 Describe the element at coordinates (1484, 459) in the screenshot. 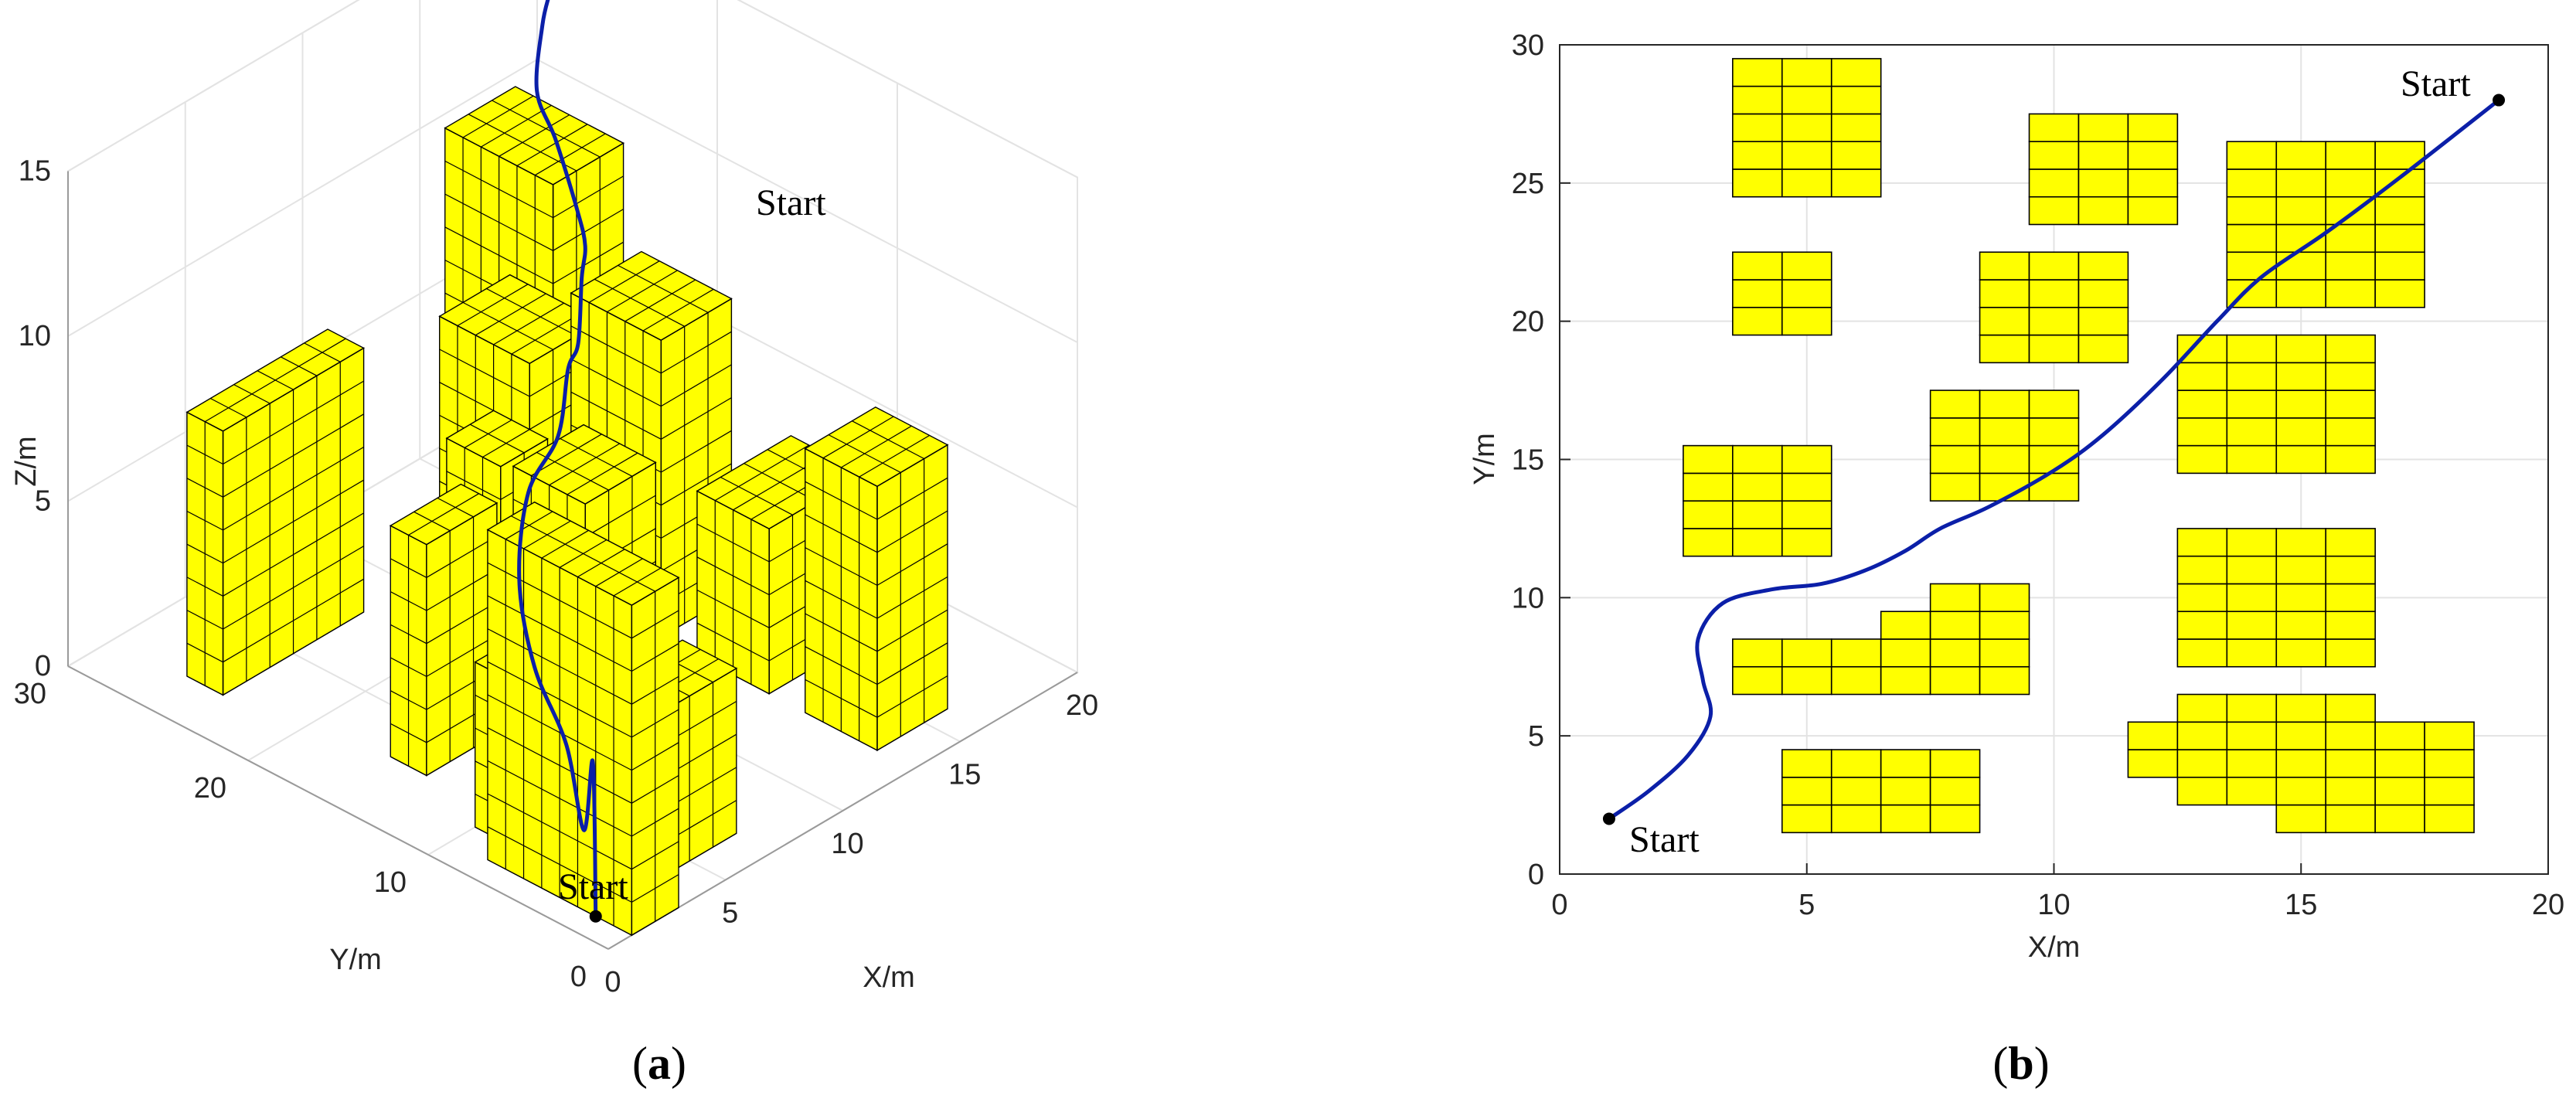

I see `panel-b-y-axis-label: Y/m` at that location.